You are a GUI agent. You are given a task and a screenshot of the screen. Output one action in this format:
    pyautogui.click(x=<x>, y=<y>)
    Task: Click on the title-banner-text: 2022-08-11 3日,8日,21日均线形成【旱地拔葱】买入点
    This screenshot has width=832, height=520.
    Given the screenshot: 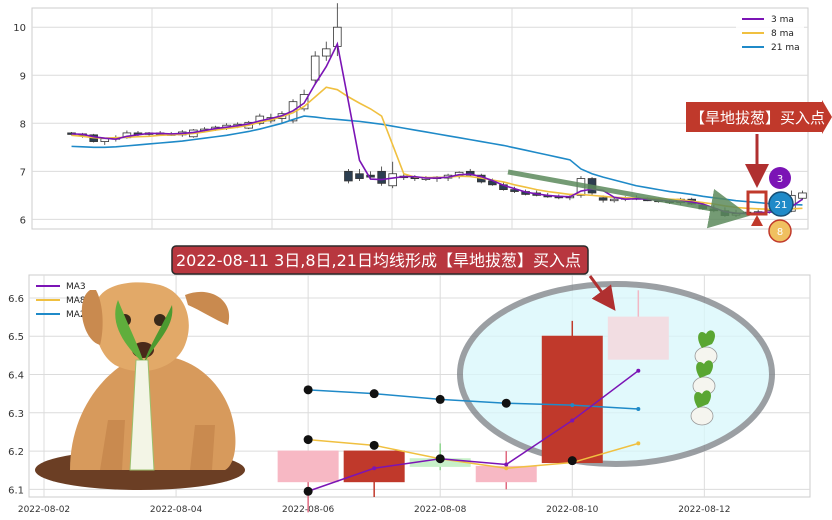 What is the action you would take?
    pyautogui.click(x=378, y=260)
    